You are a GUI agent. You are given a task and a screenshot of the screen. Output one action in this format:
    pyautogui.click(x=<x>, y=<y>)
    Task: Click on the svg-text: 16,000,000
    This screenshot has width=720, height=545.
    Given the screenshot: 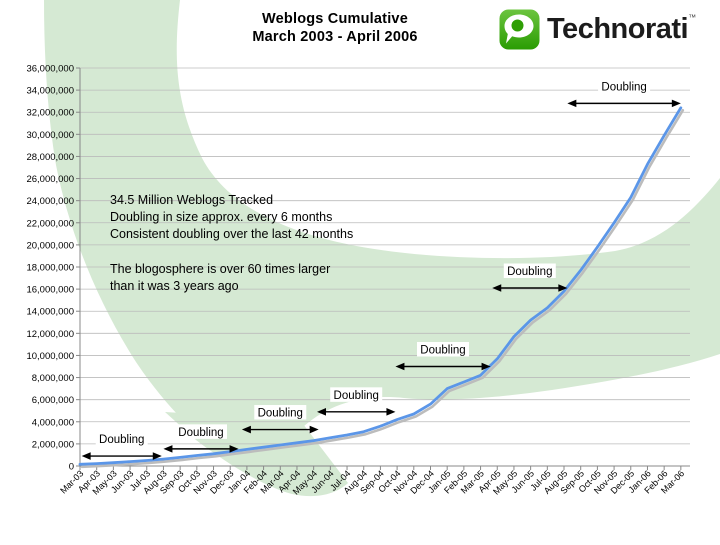 What is the action you would take?
    pyautogui.click(x=50, y=290)
    